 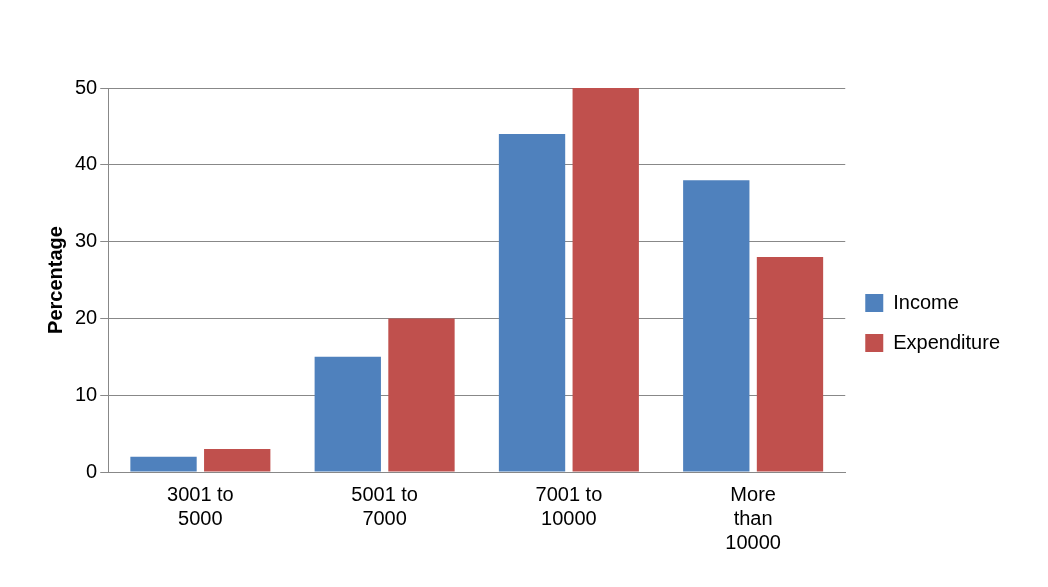 I want to click on y-tick-label: 0, so click(x=92, y=470).